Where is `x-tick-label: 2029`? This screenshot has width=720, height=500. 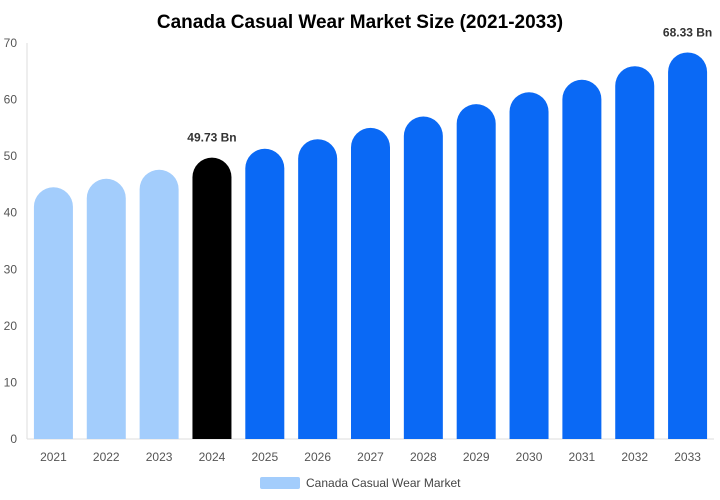
x-tick-label: 2029 is located at coordinates (476, 457).